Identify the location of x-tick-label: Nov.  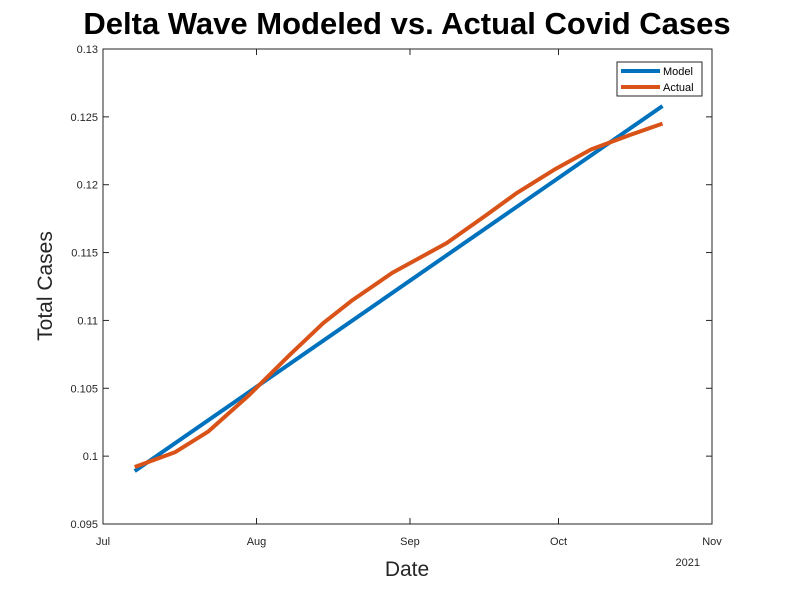
(712, 542).